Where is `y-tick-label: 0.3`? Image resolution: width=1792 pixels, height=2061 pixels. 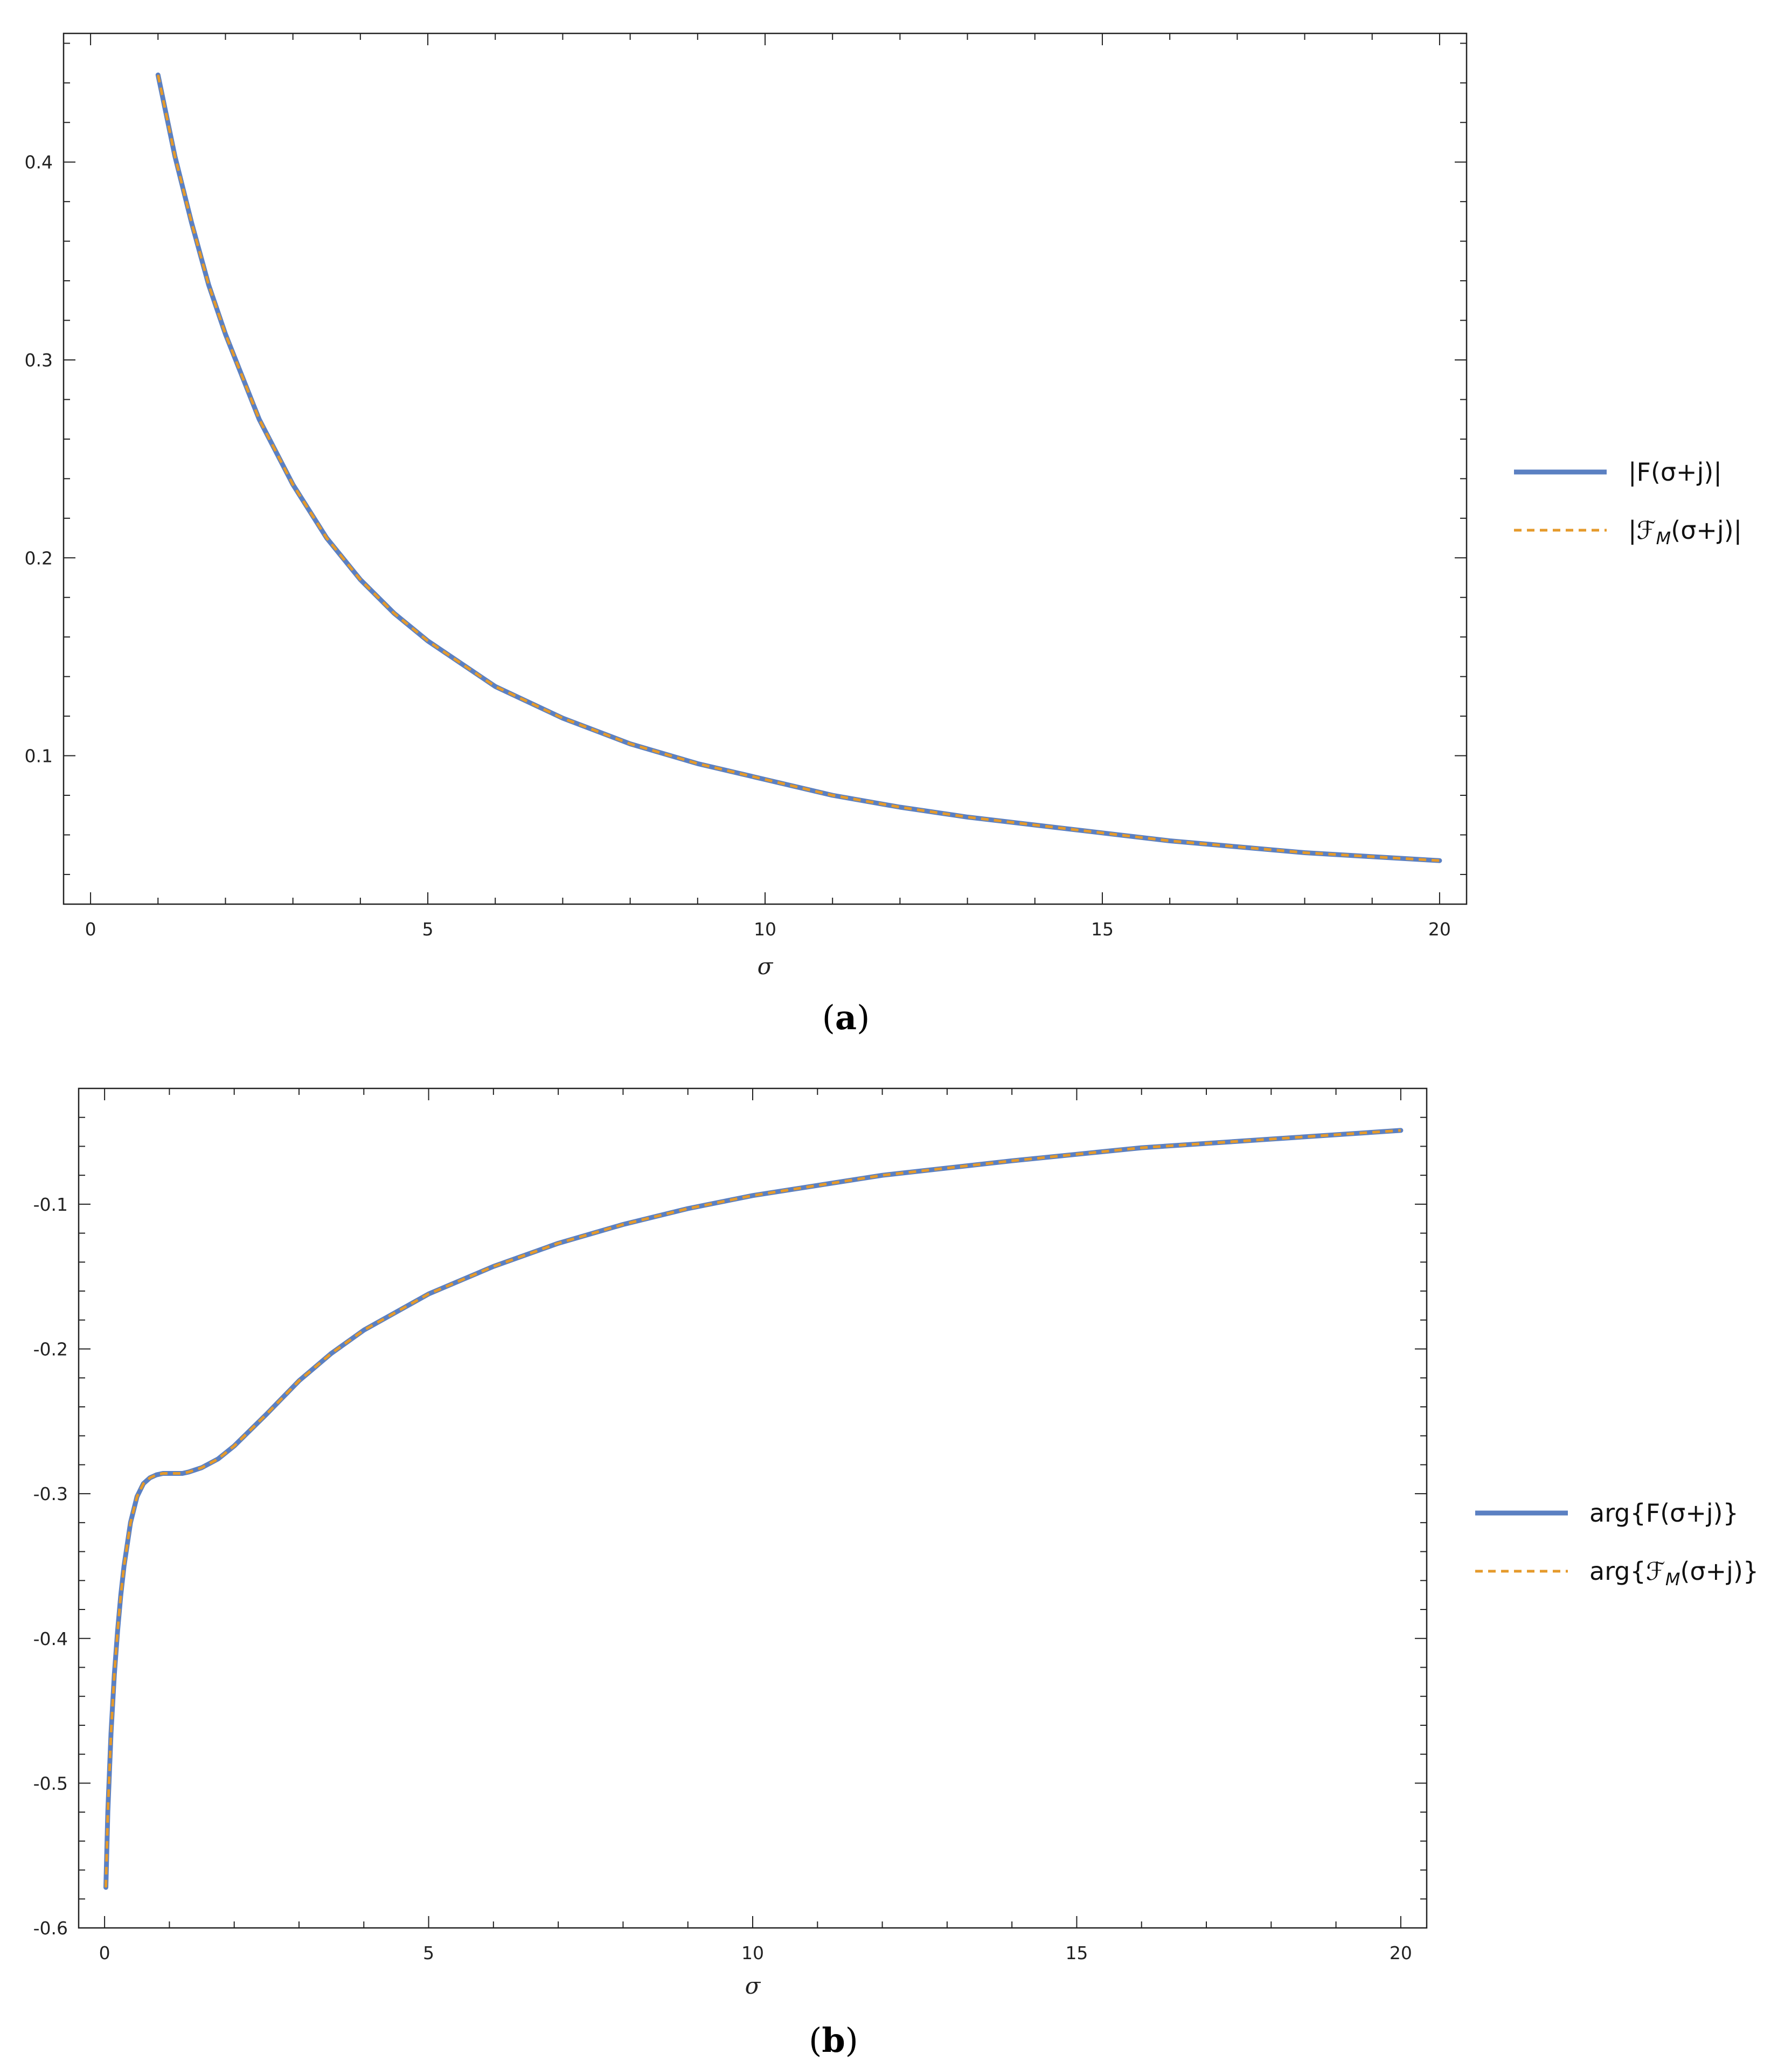
y-tick-label: 0.3 is located at coordinates (39, 360).